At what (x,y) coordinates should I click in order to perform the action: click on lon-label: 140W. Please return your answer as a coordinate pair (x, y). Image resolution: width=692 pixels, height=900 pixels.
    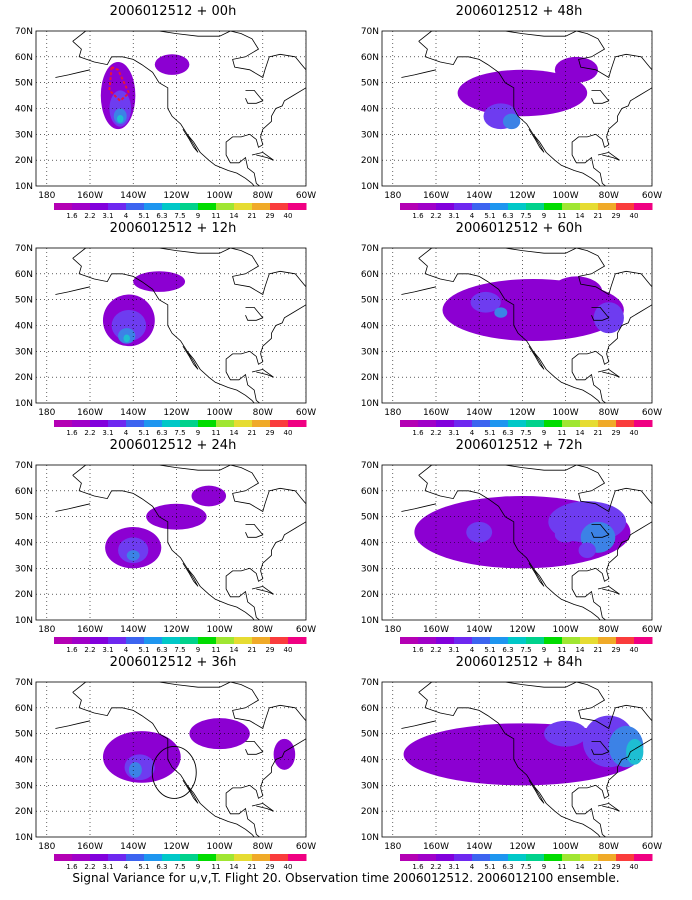
    Looking at the image, I should click on (479, 630).